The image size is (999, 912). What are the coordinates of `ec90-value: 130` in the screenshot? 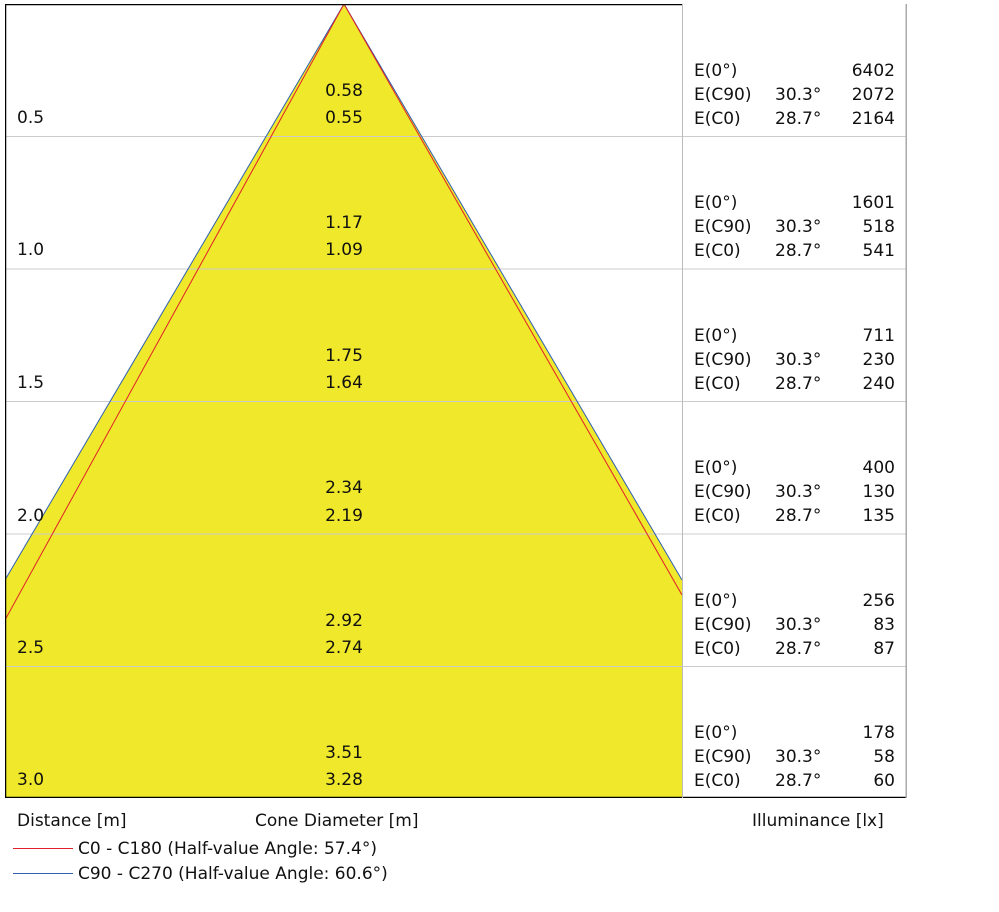 It's located at (878, 492).